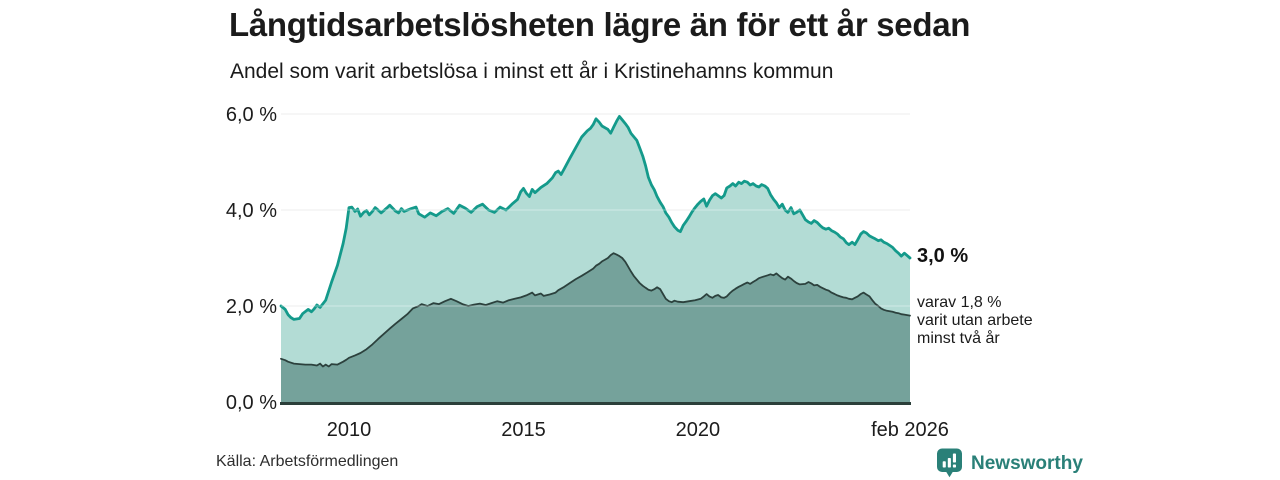  Describe the element at coordinates (958, 338) in the screenshot. I see `note-line-3: minst två år` at that location.